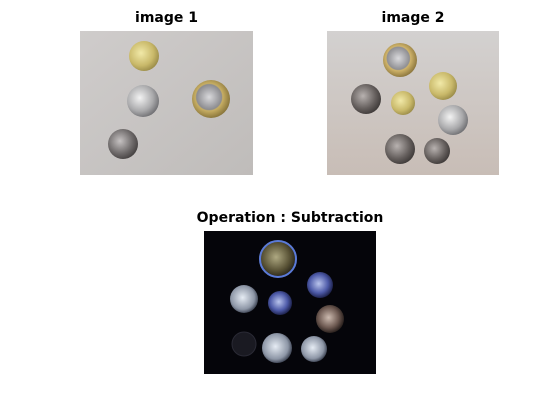 The width and height of the screenshot is (560, 420). I want to click on panel-2-title: image 2, so click(413, 18).